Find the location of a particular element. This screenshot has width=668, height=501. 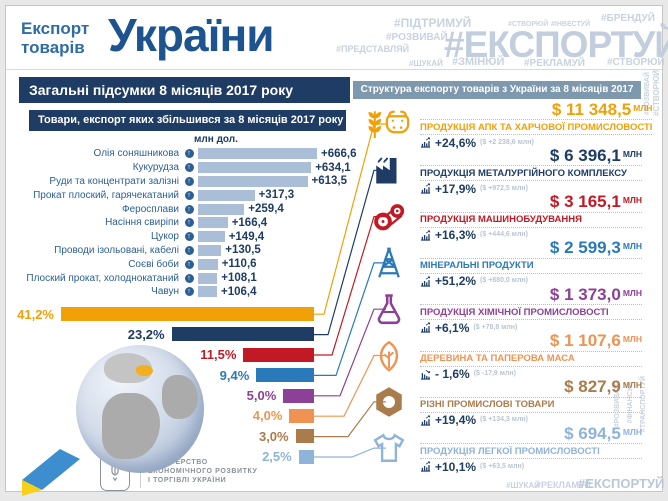

share-bar-row: 2,5% is located at coordinates (160, 457).